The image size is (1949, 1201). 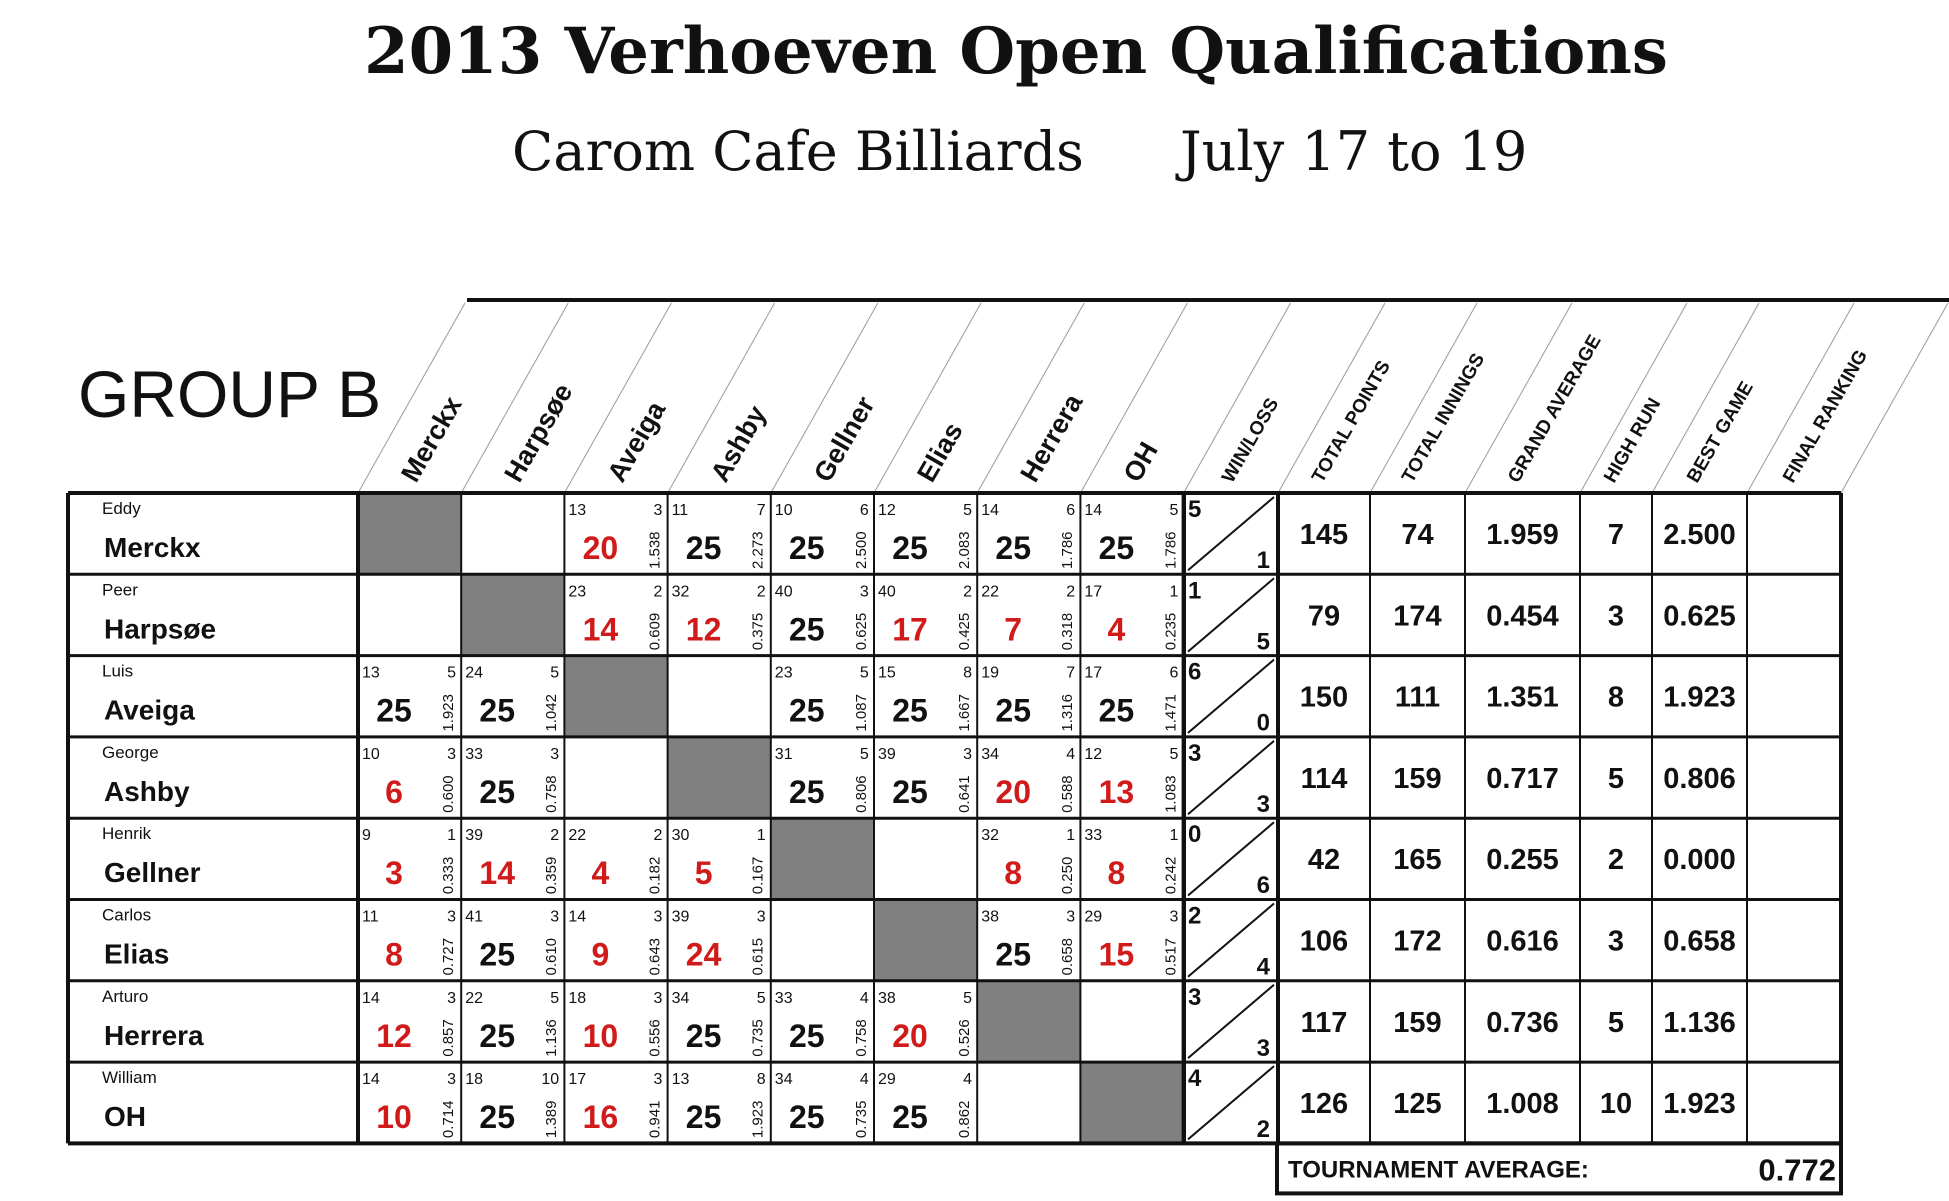 I want to click on match-average: 1.042, so click(x=551, y=713).